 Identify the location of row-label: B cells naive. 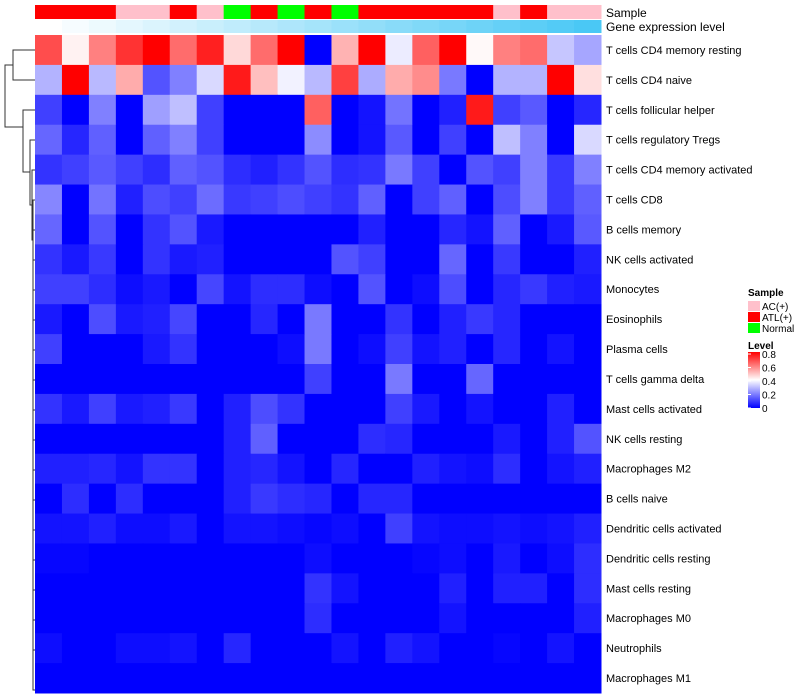
(637, 500).